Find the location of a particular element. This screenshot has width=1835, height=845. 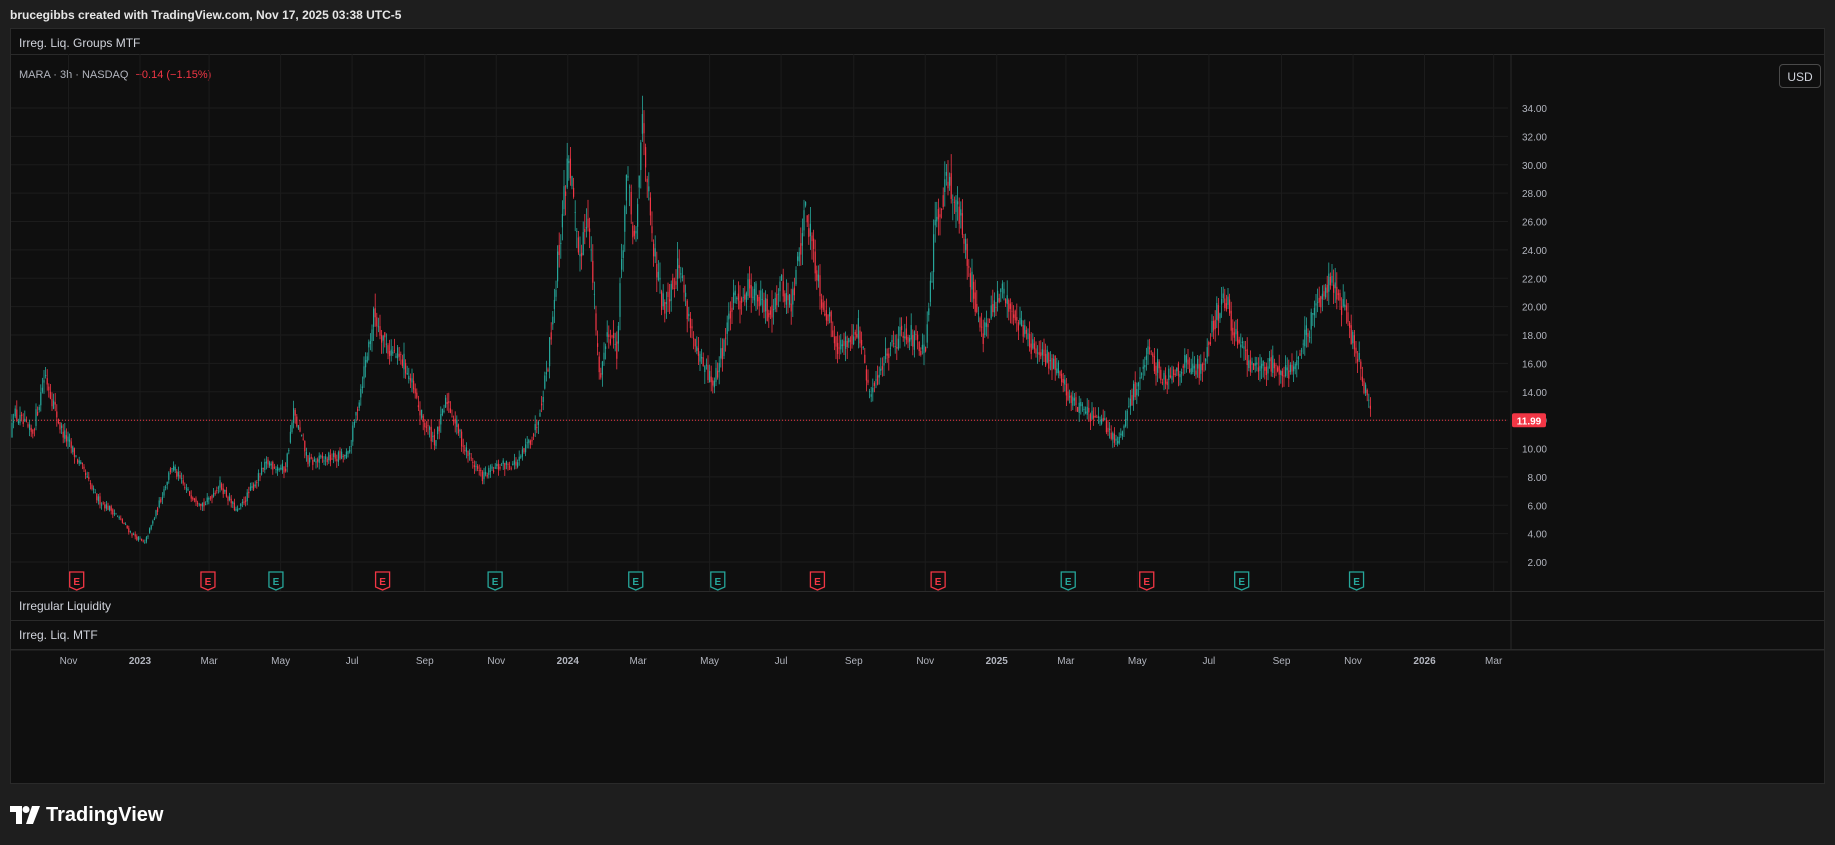

currency-button: USD is located at coordinates (1800, 76).